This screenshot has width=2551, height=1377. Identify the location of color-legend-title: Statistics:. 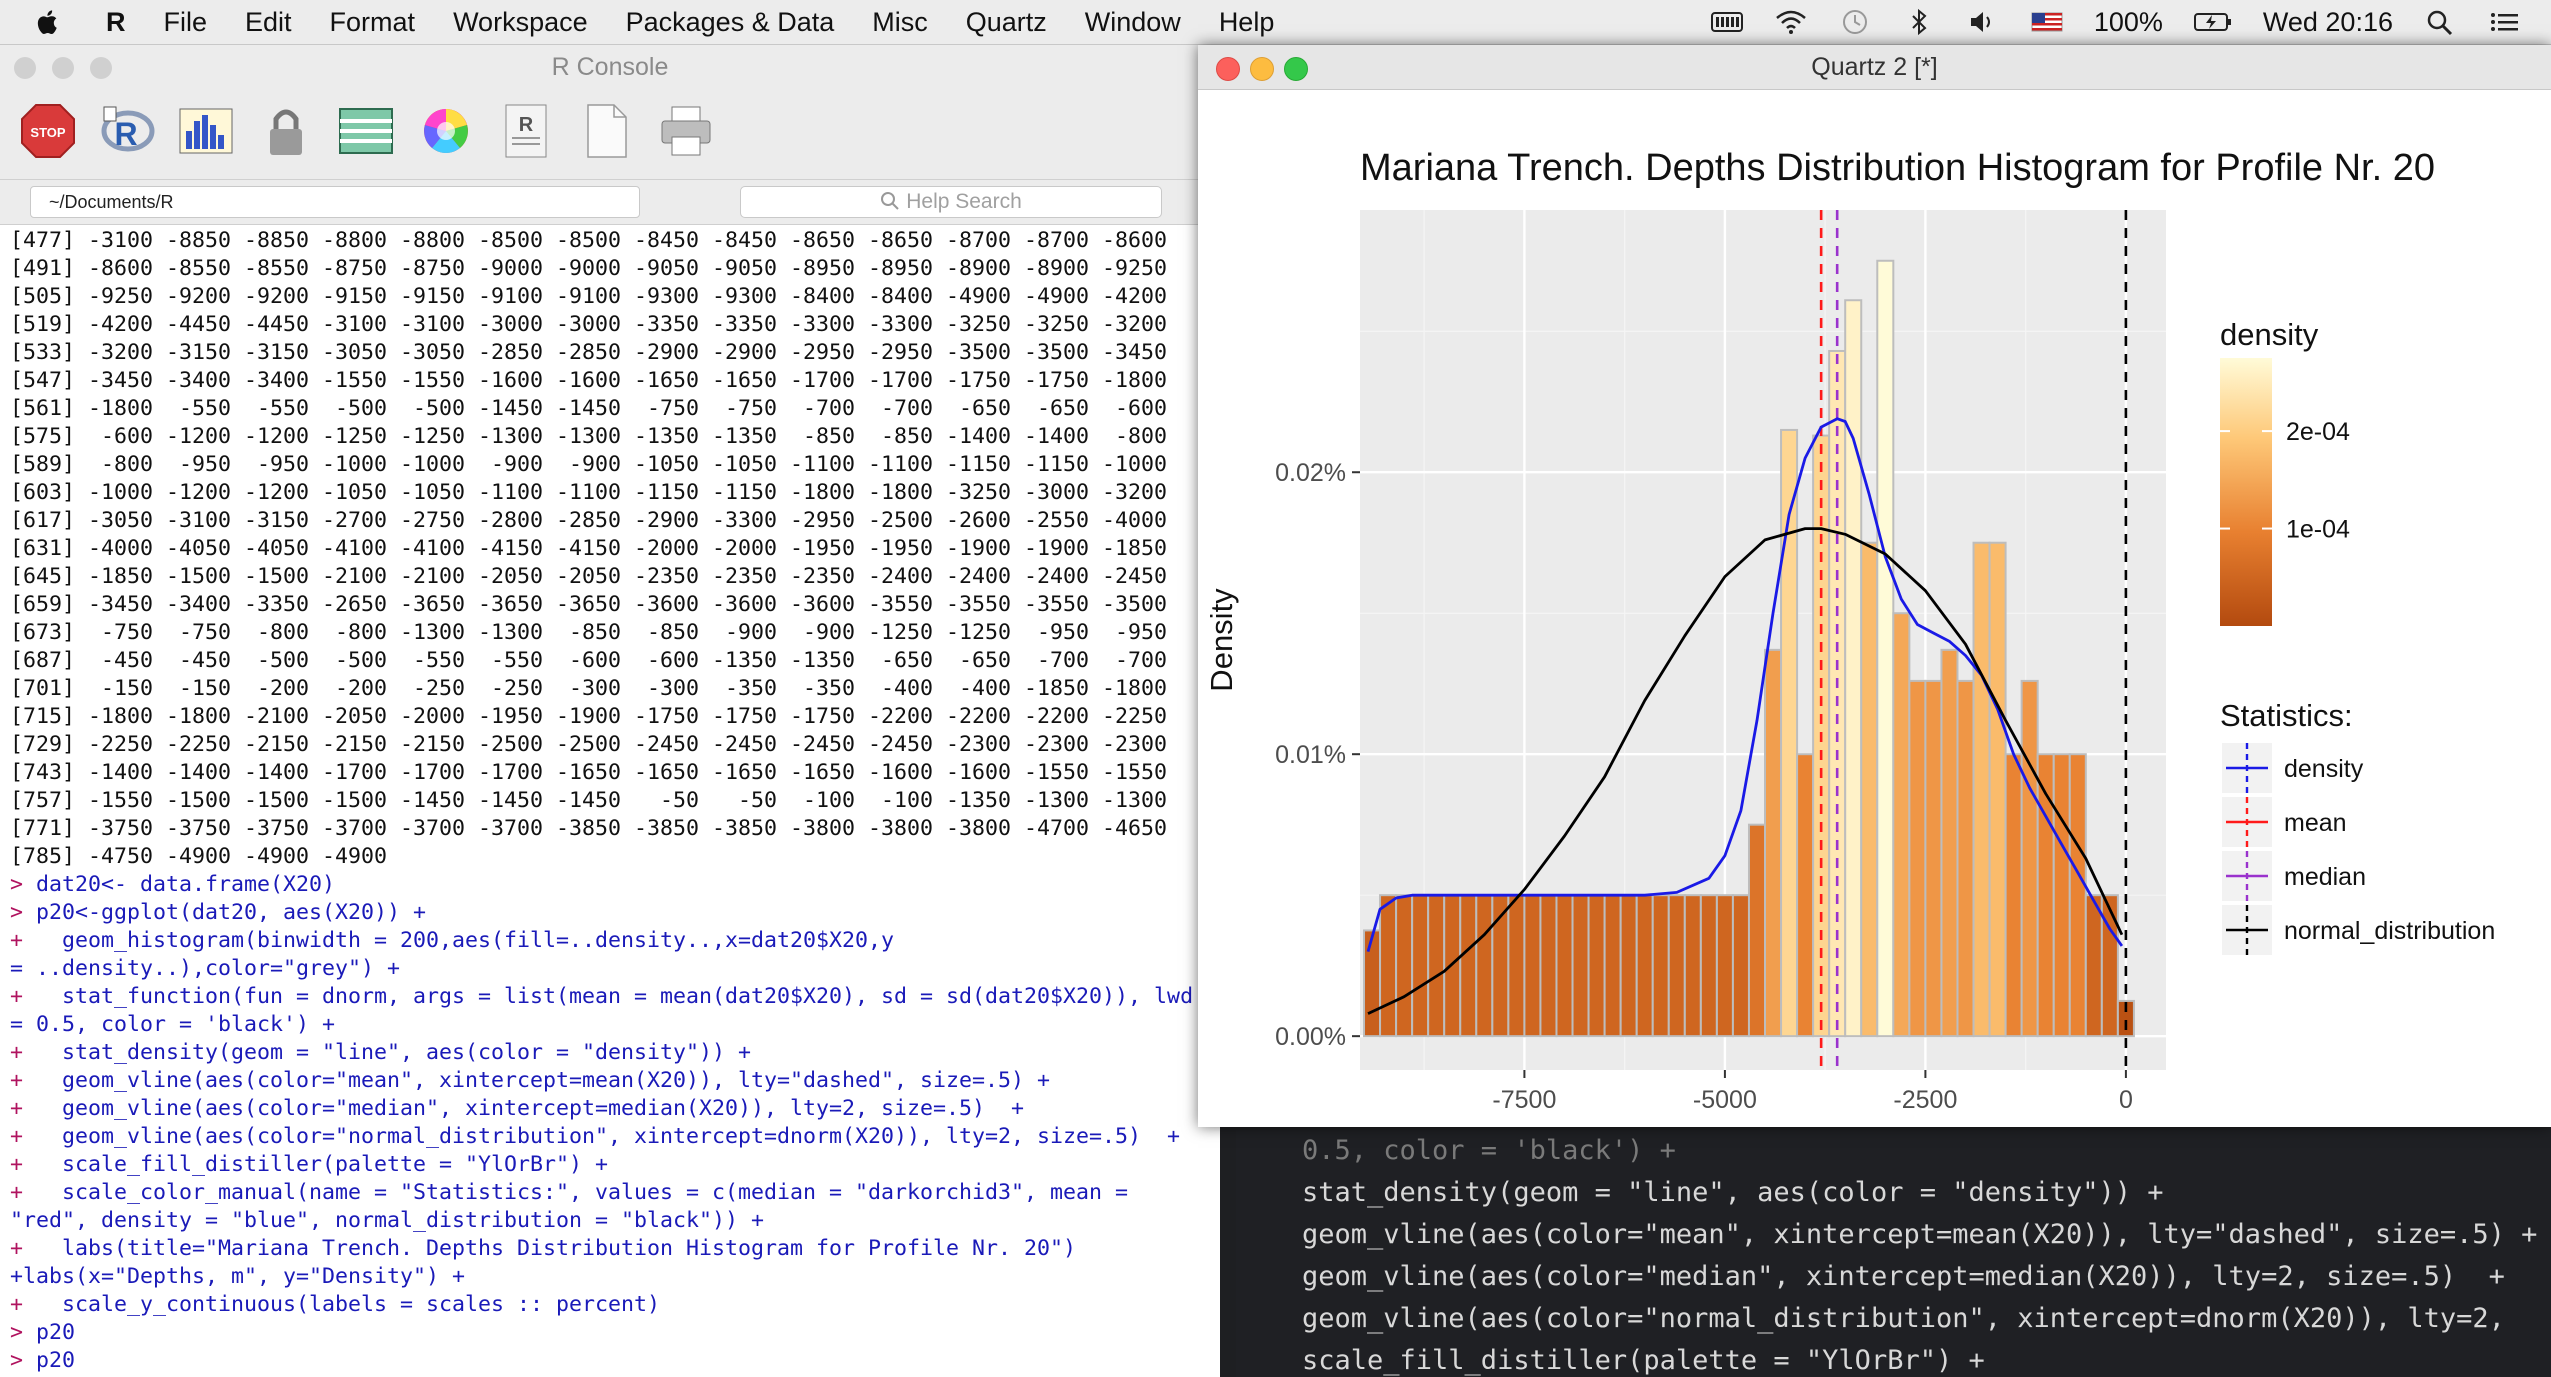
(2286, 715).